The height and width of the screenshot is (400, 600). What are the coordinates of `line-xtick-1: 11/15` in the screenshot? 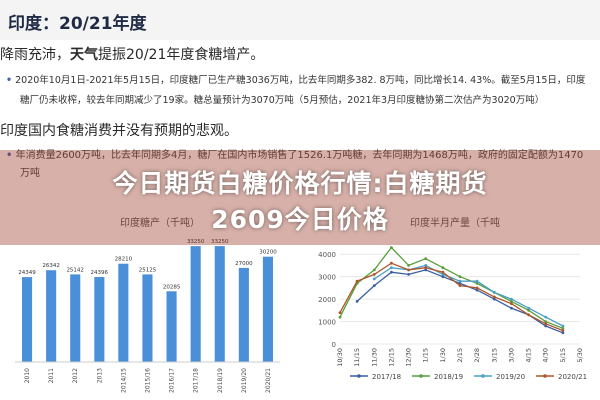 It's located at (357, 357).